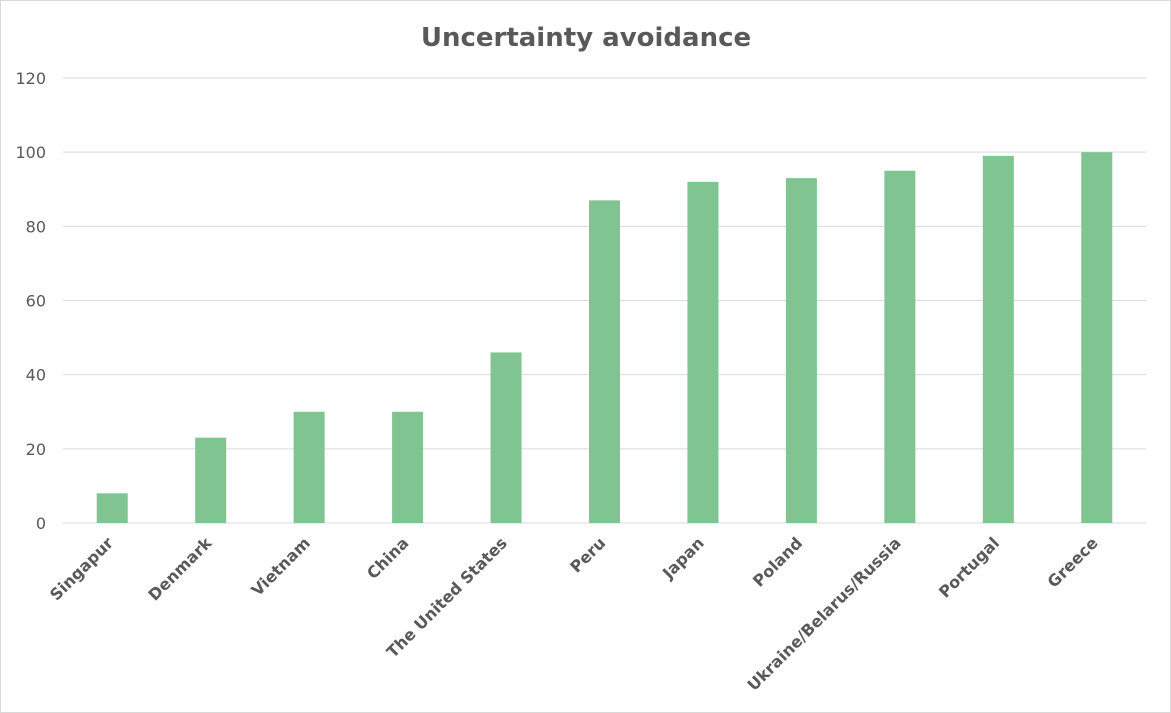  Describe the element at coordinates (1073, 562) in the screenshot. I see `x-tick-label: Greece` at that location.